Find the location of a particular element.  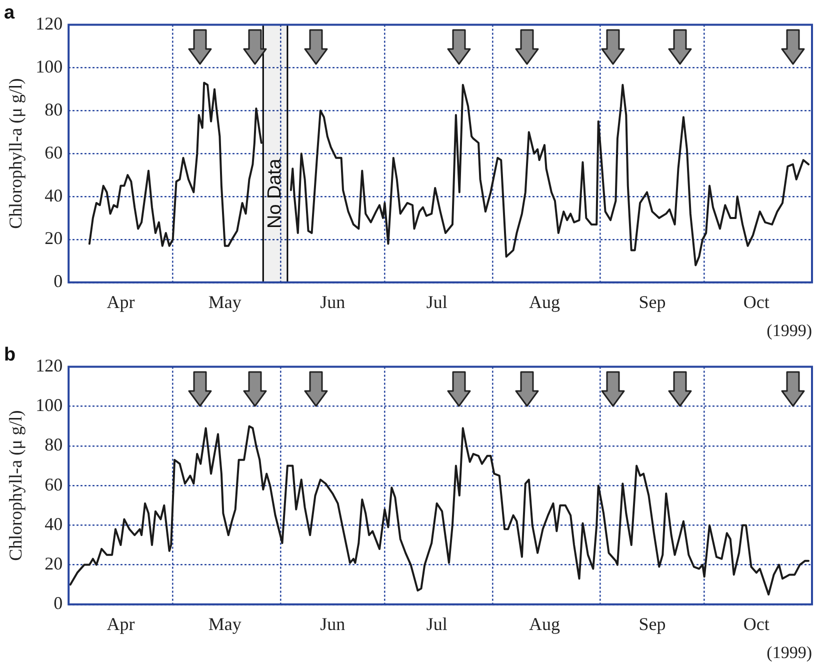

chart-title: a is located at coordinates (9, 13).